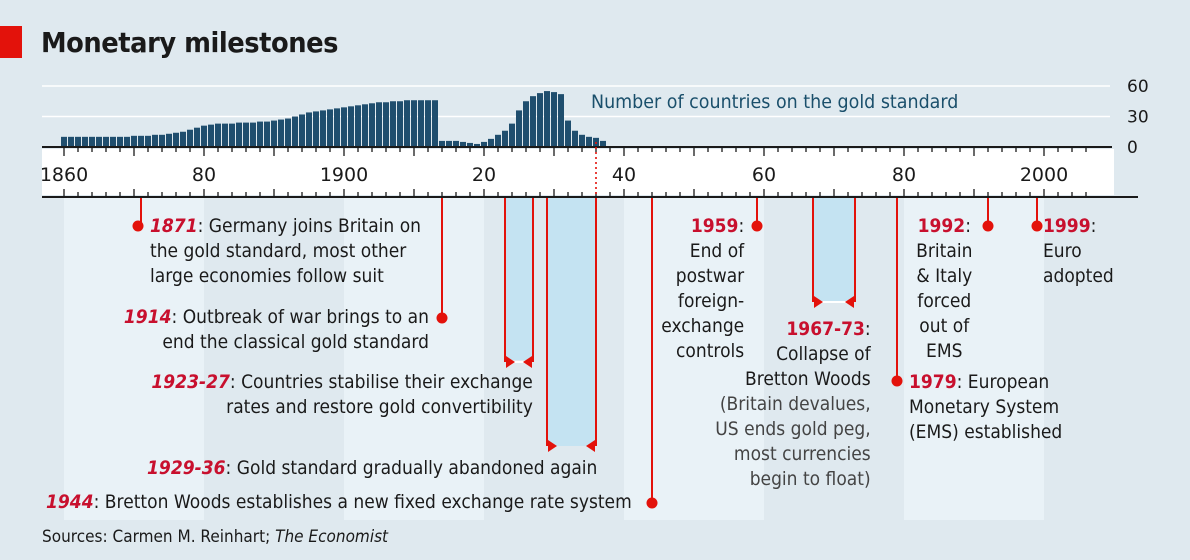 This screenshot has height=560, width=1190. Describe the element at coordinates (944, 288) in the screenshot. I see `event-1992: 1992: Britain & Italy forced out of EMS` at that location.